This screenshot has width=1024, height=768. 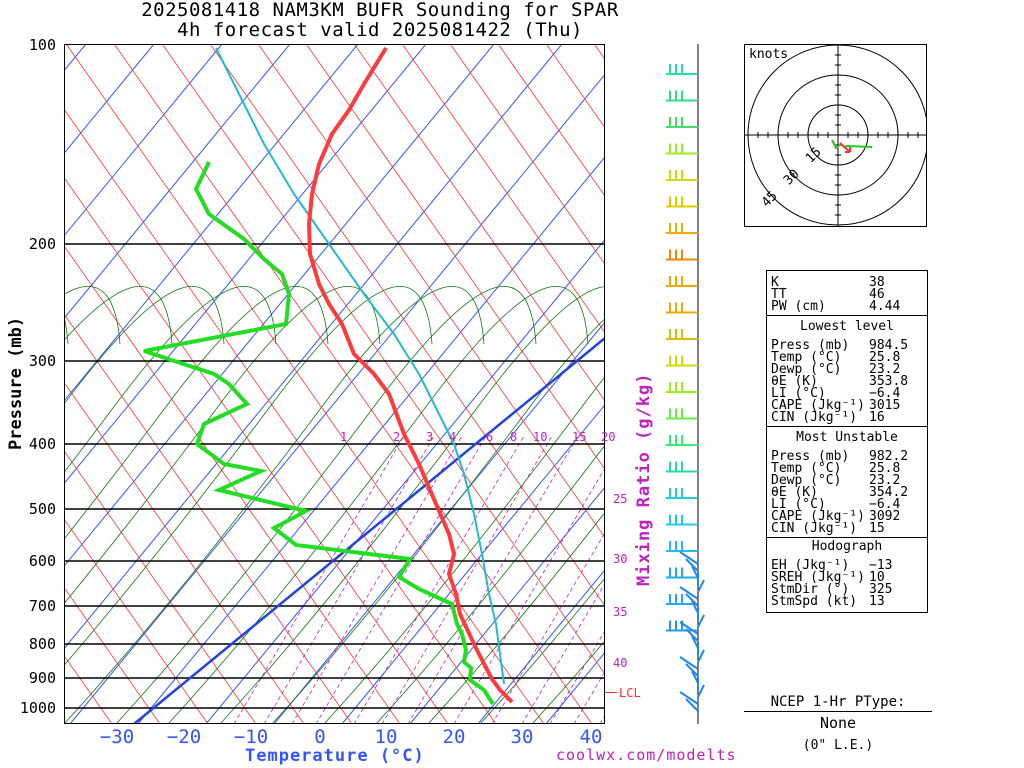 What do you see at coordinates (117, 737) in the screenshot?
I see `temp-tick: −30` at bounding box center [117, 737].